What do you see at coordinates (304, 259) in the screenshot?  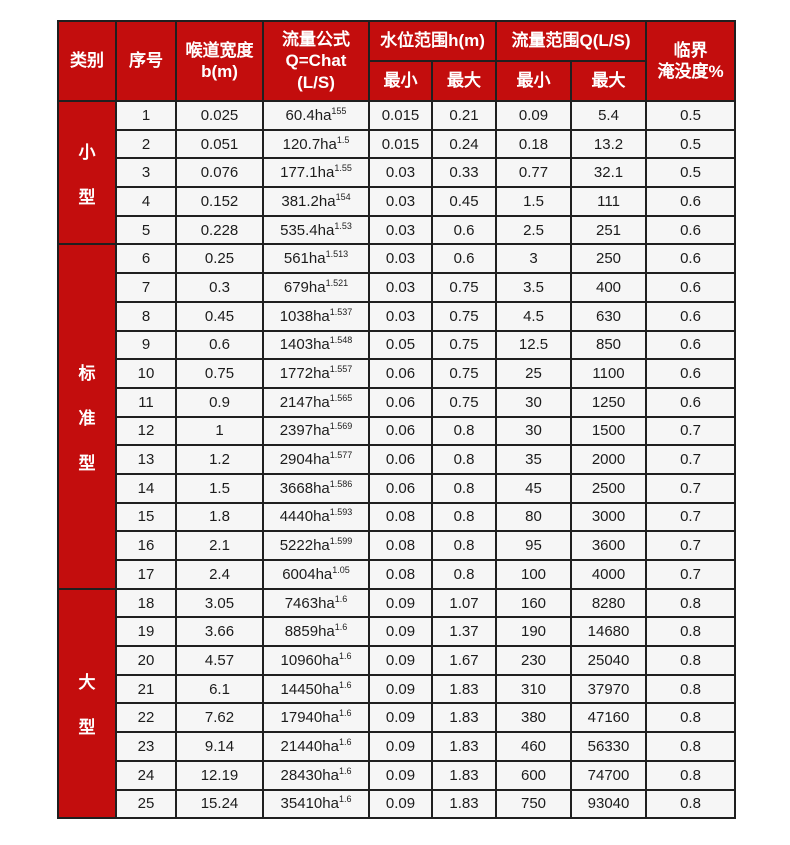 I see `formula-base: 561ha` at bounding box center [304, 259].